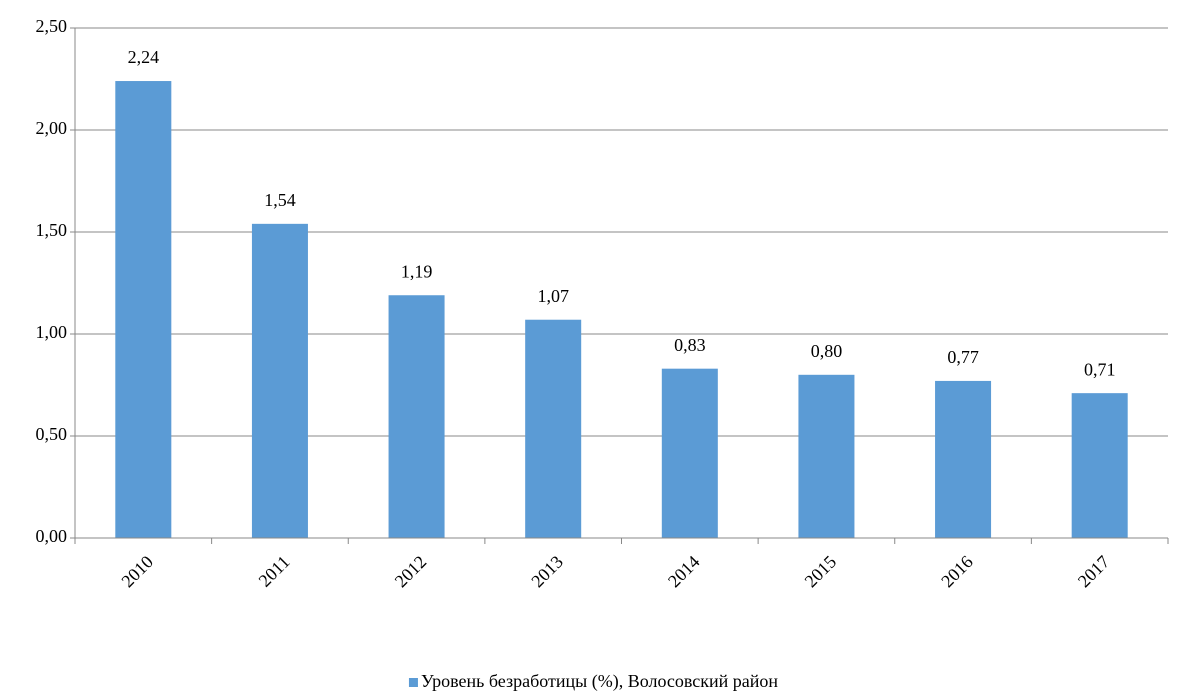 The height and width of the screenshot is (691, 1187). Describe the element at coordinates (690, 345) in the screenshot. I see `data-label: 0,83` at that location.